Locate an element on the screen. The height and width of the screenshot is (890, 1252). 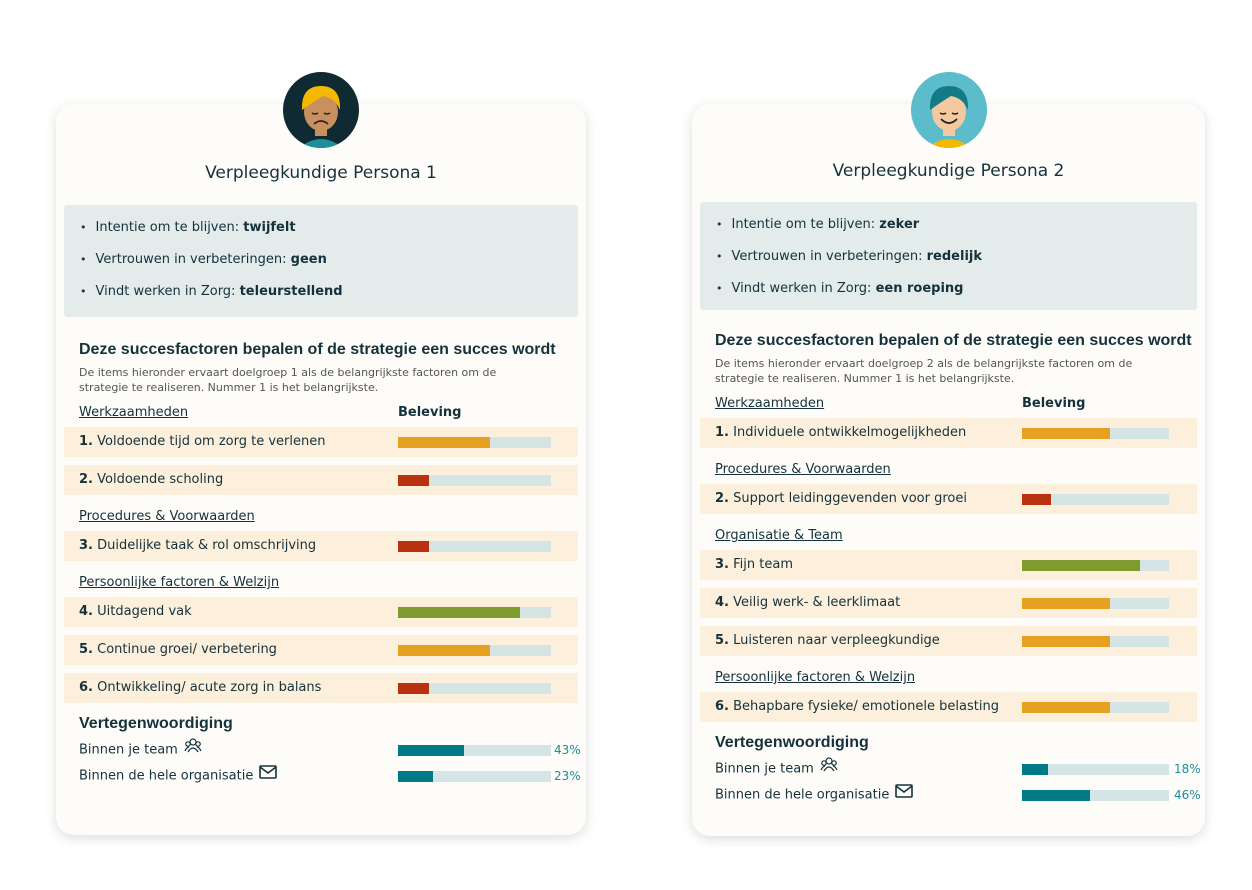
factor-row: 4. Veilig werk- & leerklimaat is located at coordinates (948, 603).